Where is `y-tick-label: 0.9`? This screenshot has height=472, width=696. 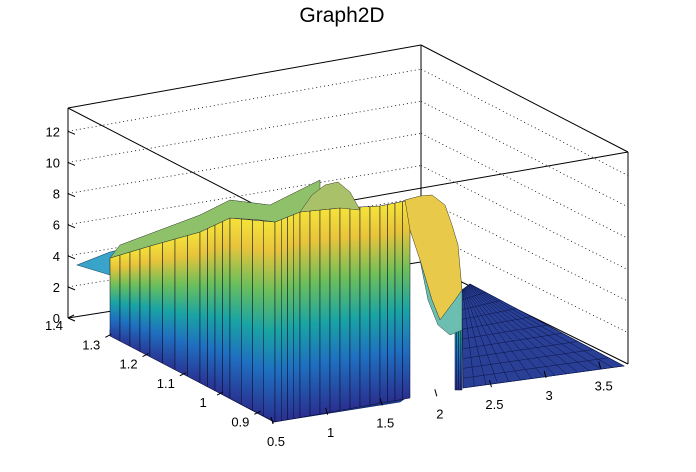
y-tick-label: 0.9 is located at coordinates (240, 421).